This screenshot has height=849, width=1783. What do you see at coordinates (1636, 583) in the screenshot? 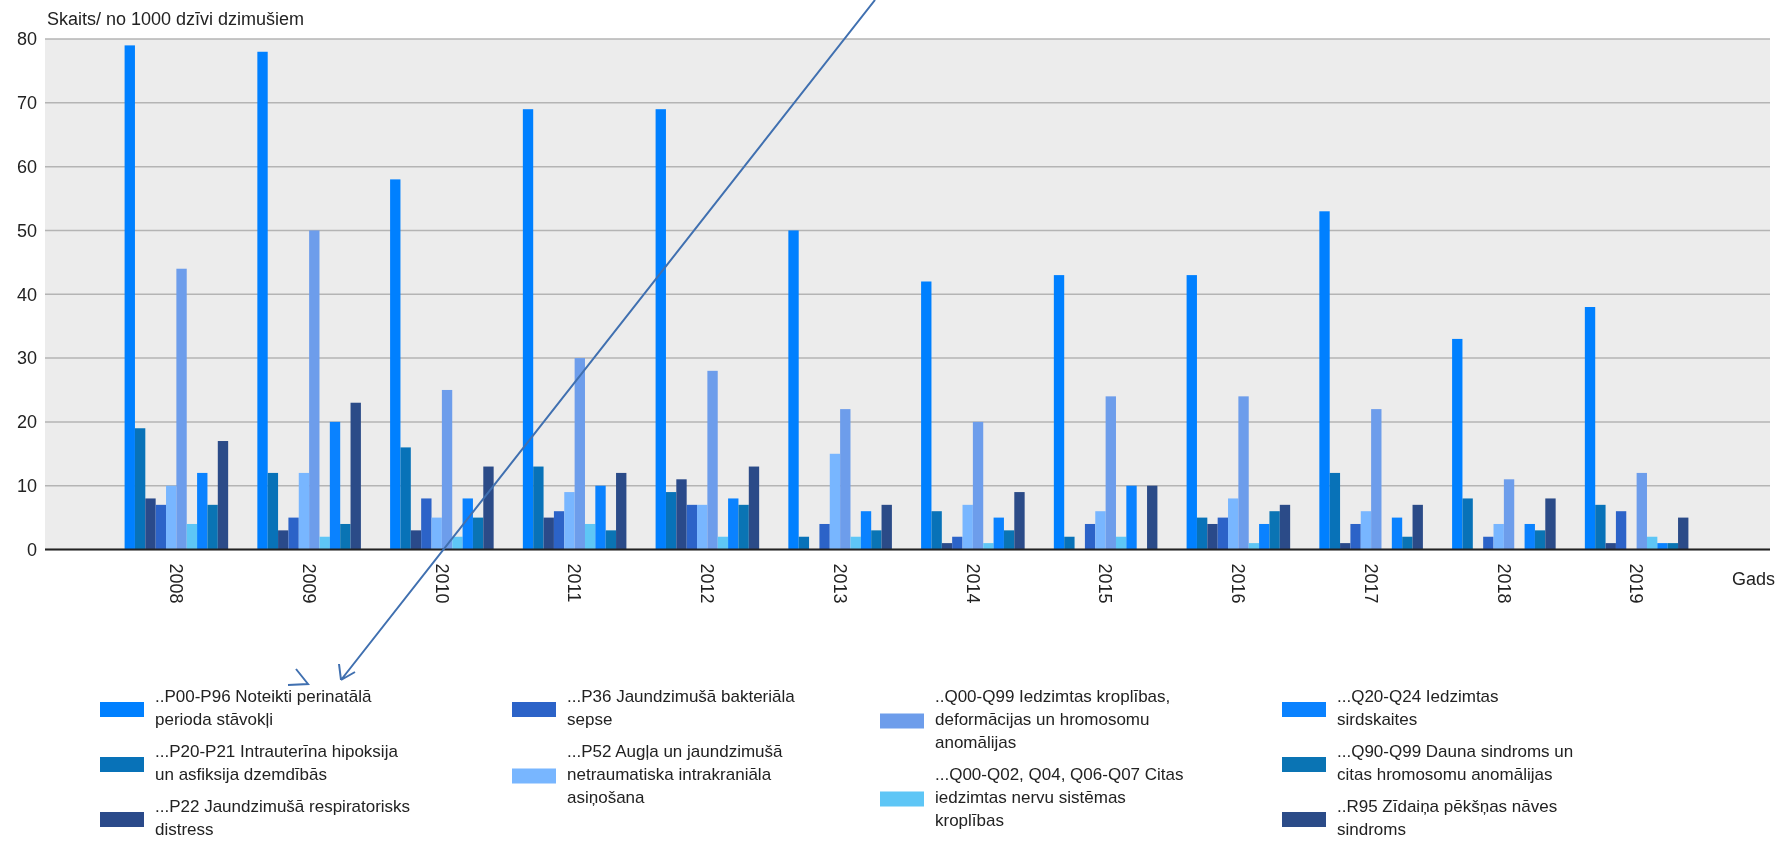
I see `x-tick-label: 2019` at bounding box center [1636, 583].